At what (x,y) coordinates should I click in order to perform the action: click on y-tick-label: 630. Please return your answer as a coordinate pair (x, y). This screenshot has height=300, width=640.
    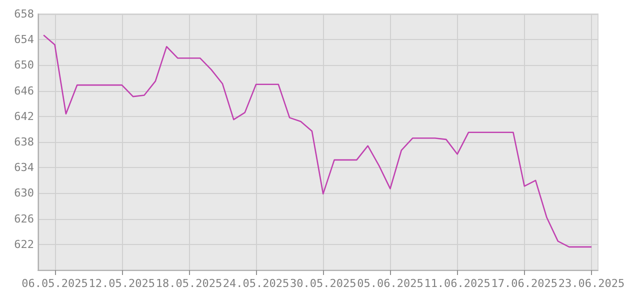
    Looking at the image, I should click on (24, 193).